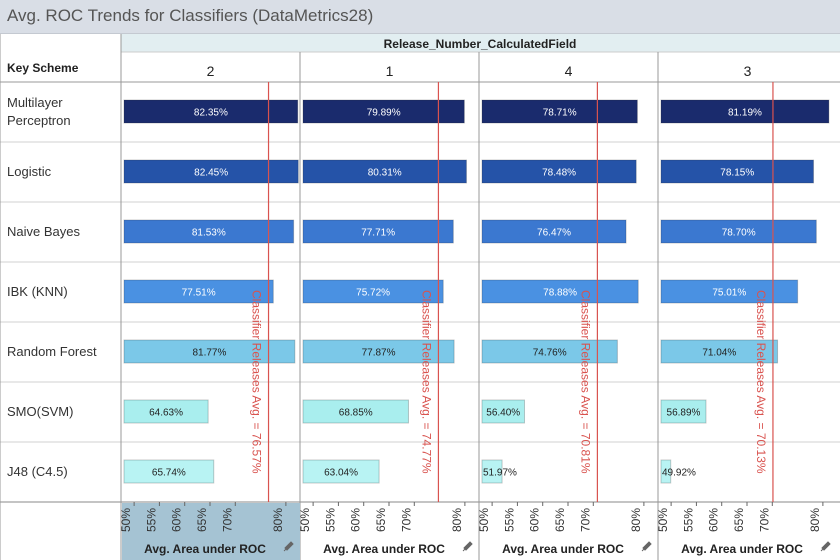 The height and width of the screenshot is (560, 840). Describe the element at coordinates (52, 351) in the screenshot. I see `category-label: Random Forest` at that location.